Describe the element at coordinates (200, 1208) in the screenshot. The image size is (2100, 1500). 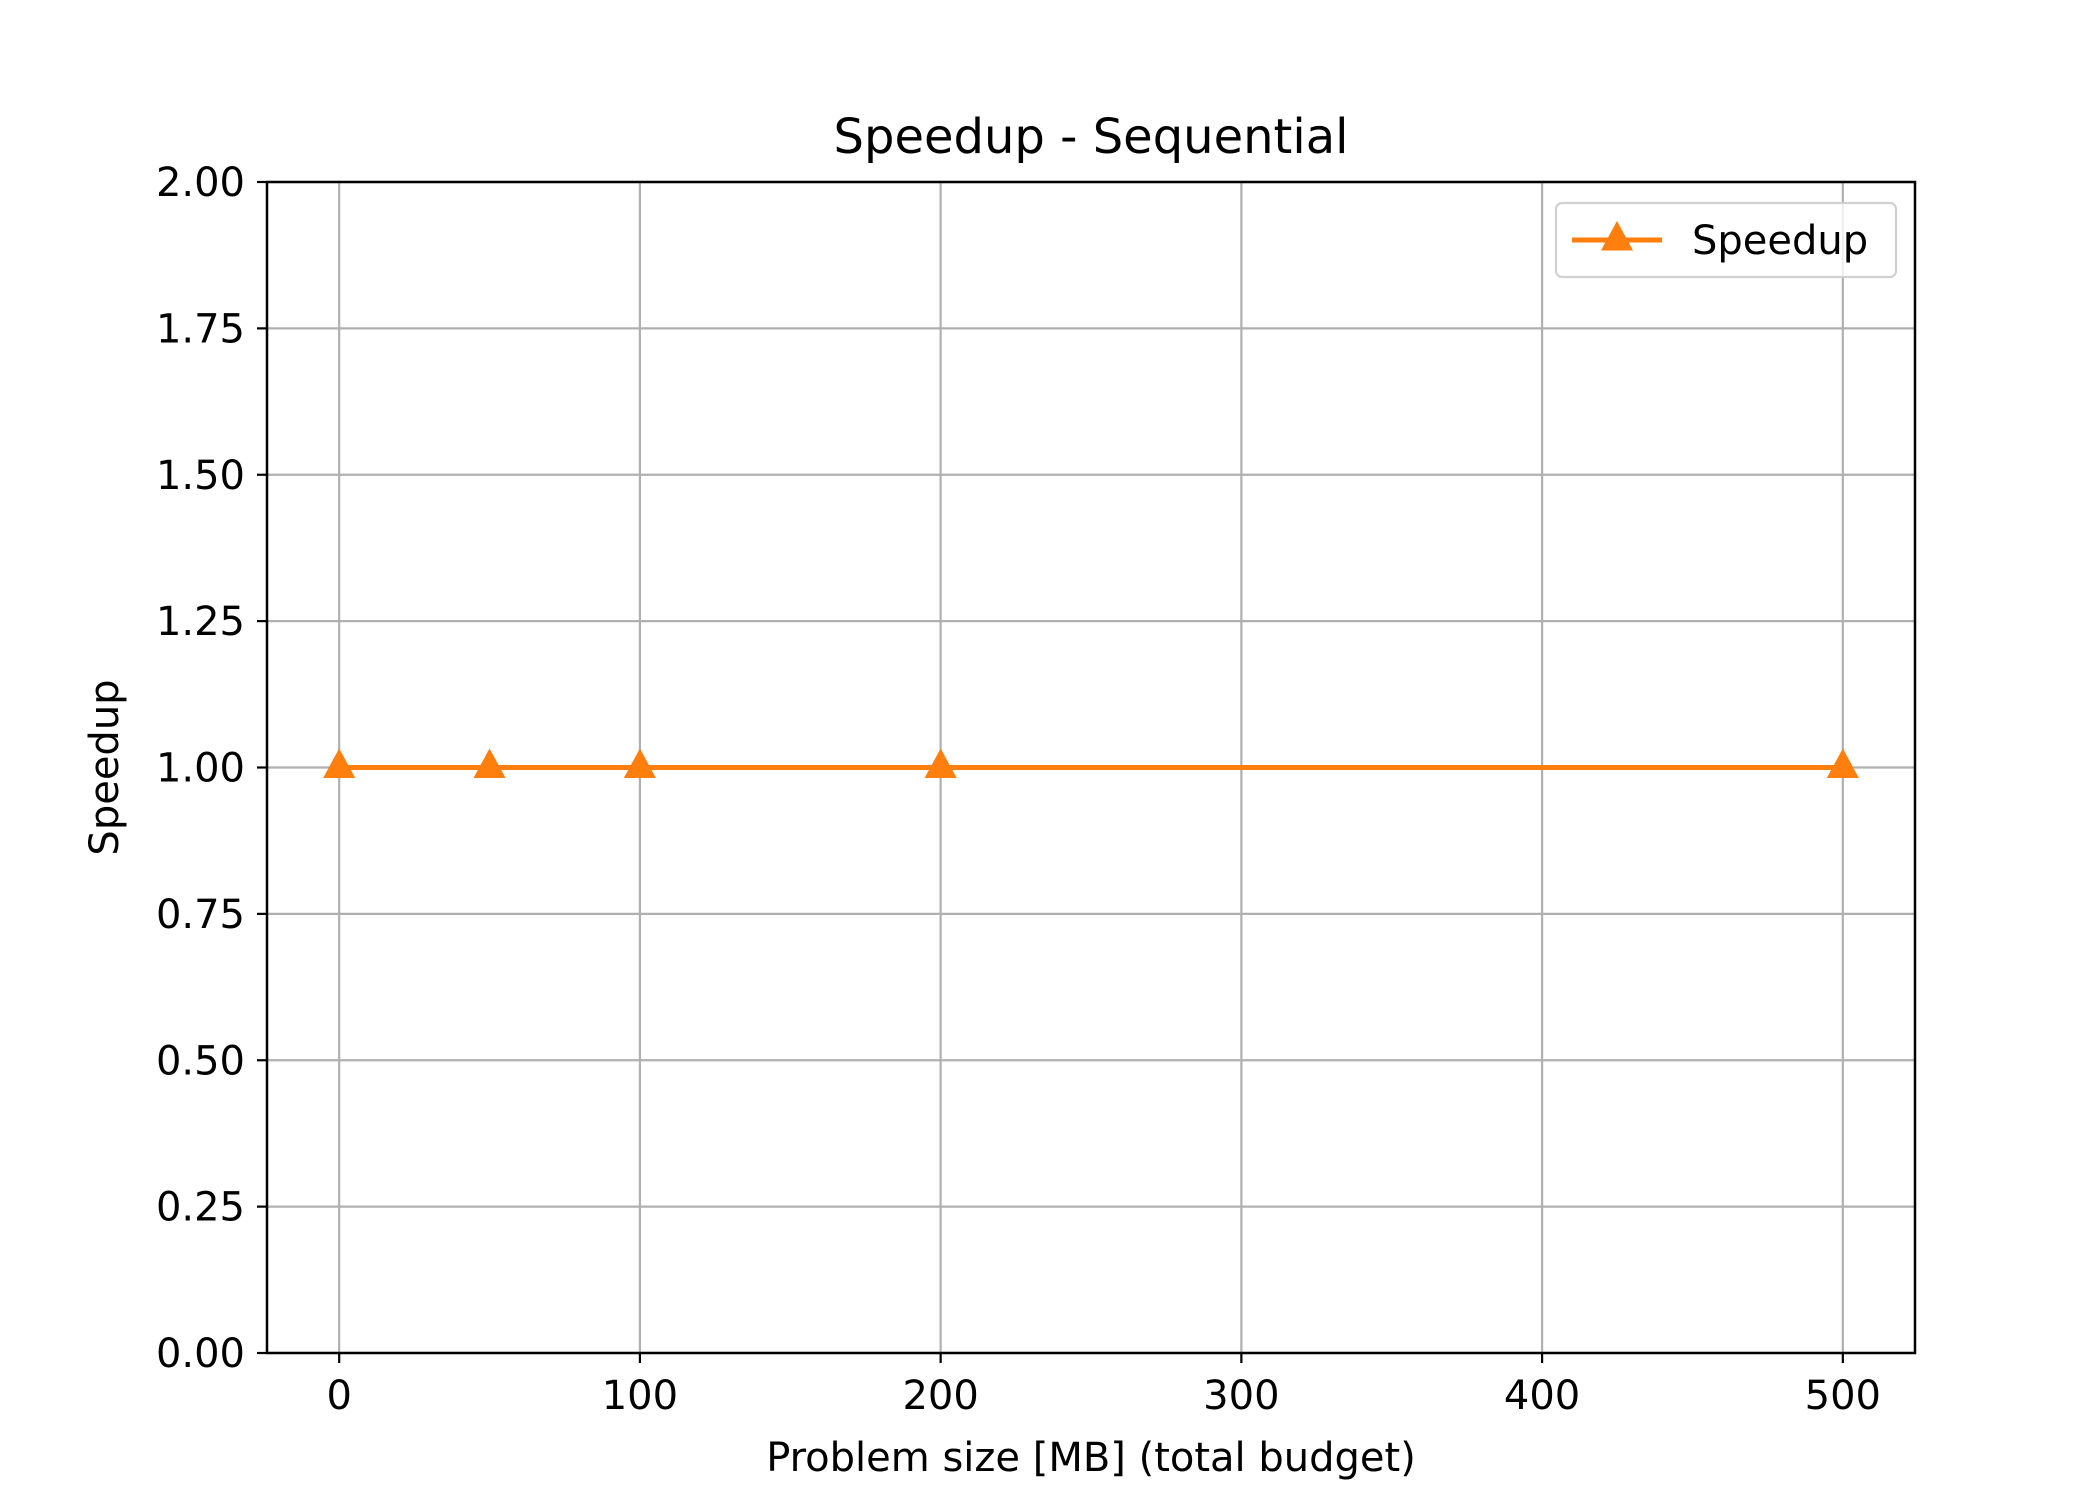
I see `y-tick-label: 0.25` at that location.